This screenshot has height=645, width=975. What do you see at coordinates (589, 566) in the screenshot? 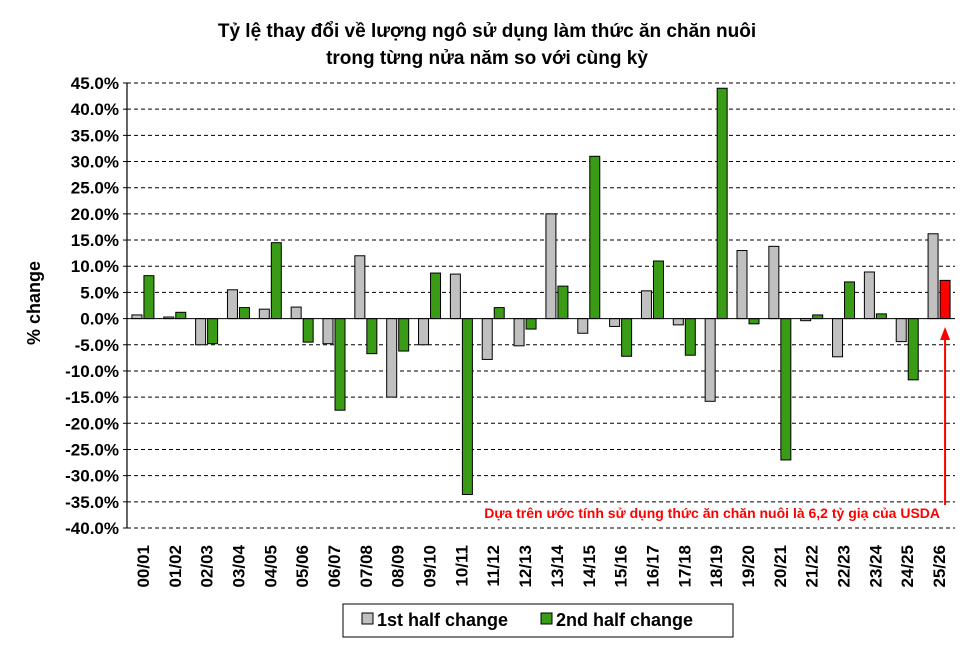
I see `x-tick-label: 14/15` at bounding box center [589, 566].